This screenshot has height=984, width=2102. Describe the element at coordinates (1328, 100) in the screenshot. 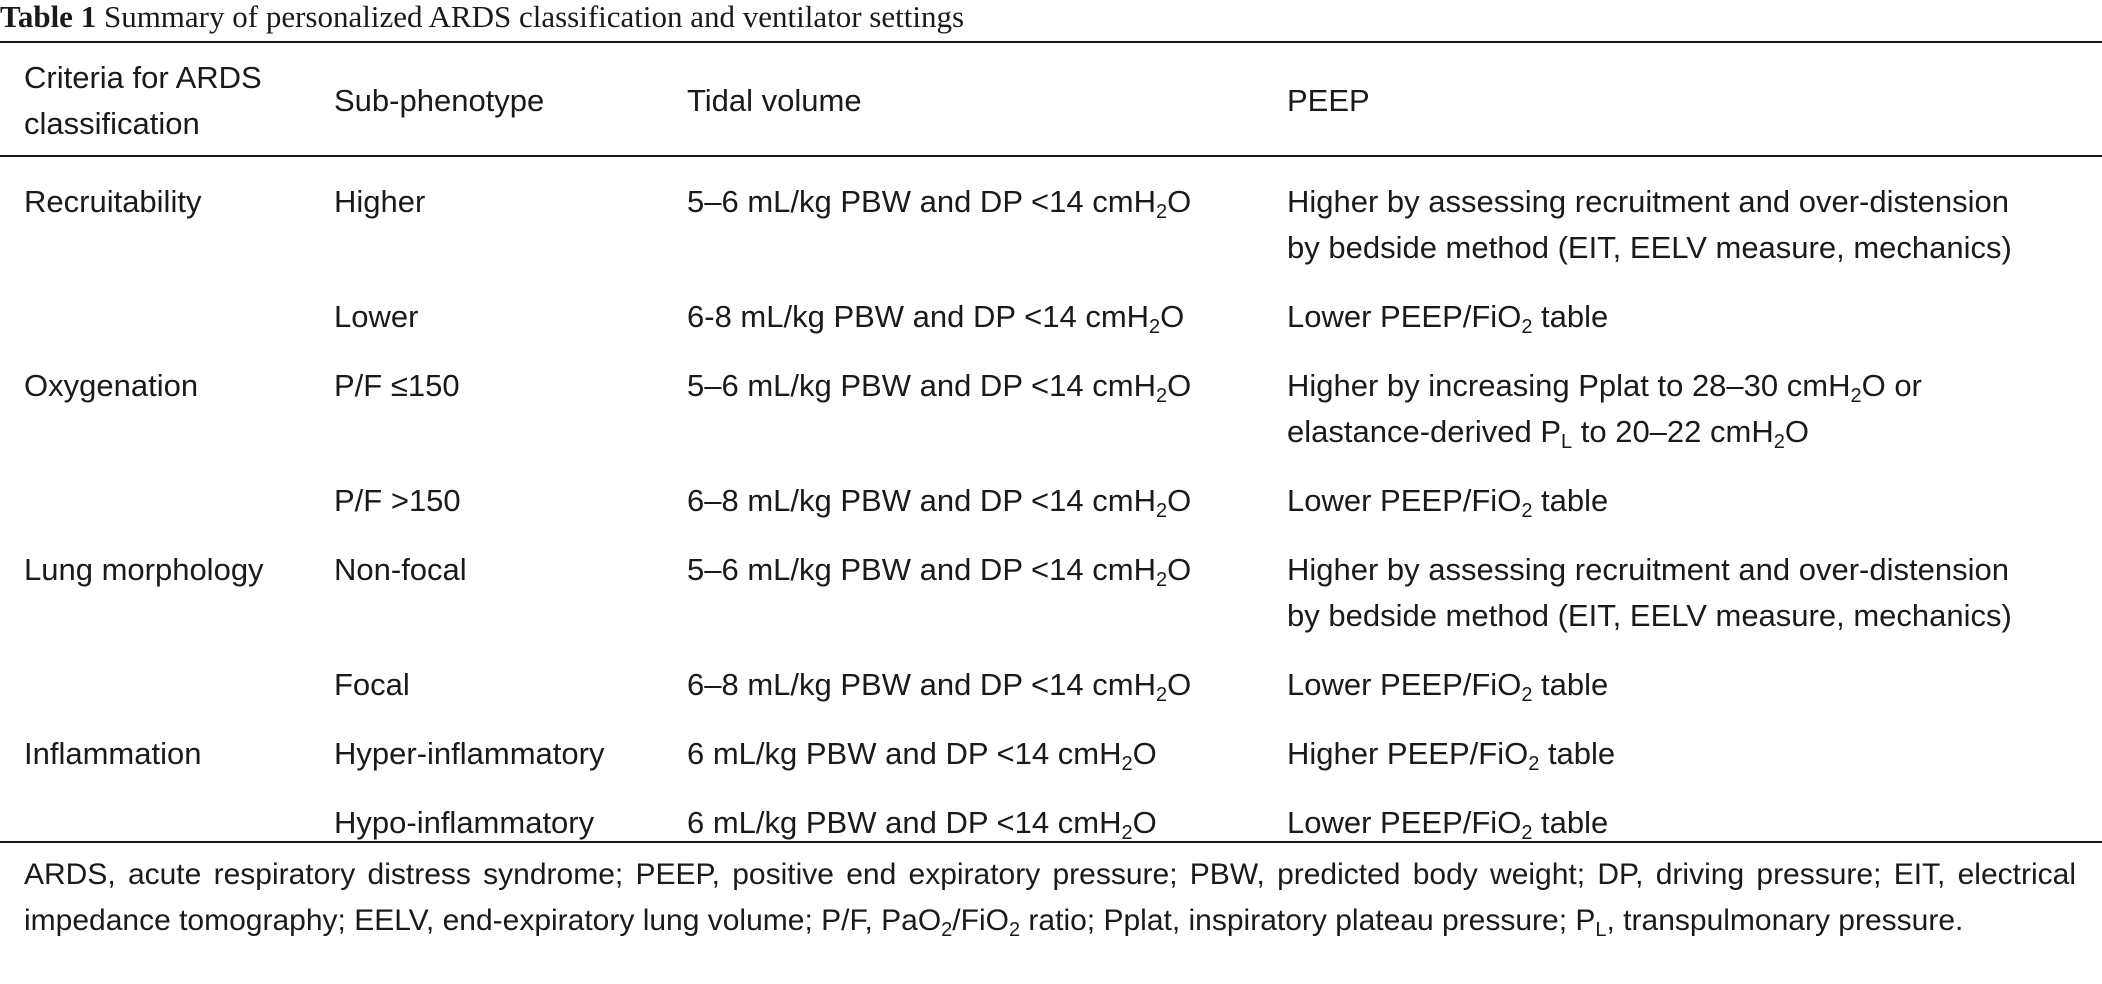

I see `header-peep: PEEP` at that location.